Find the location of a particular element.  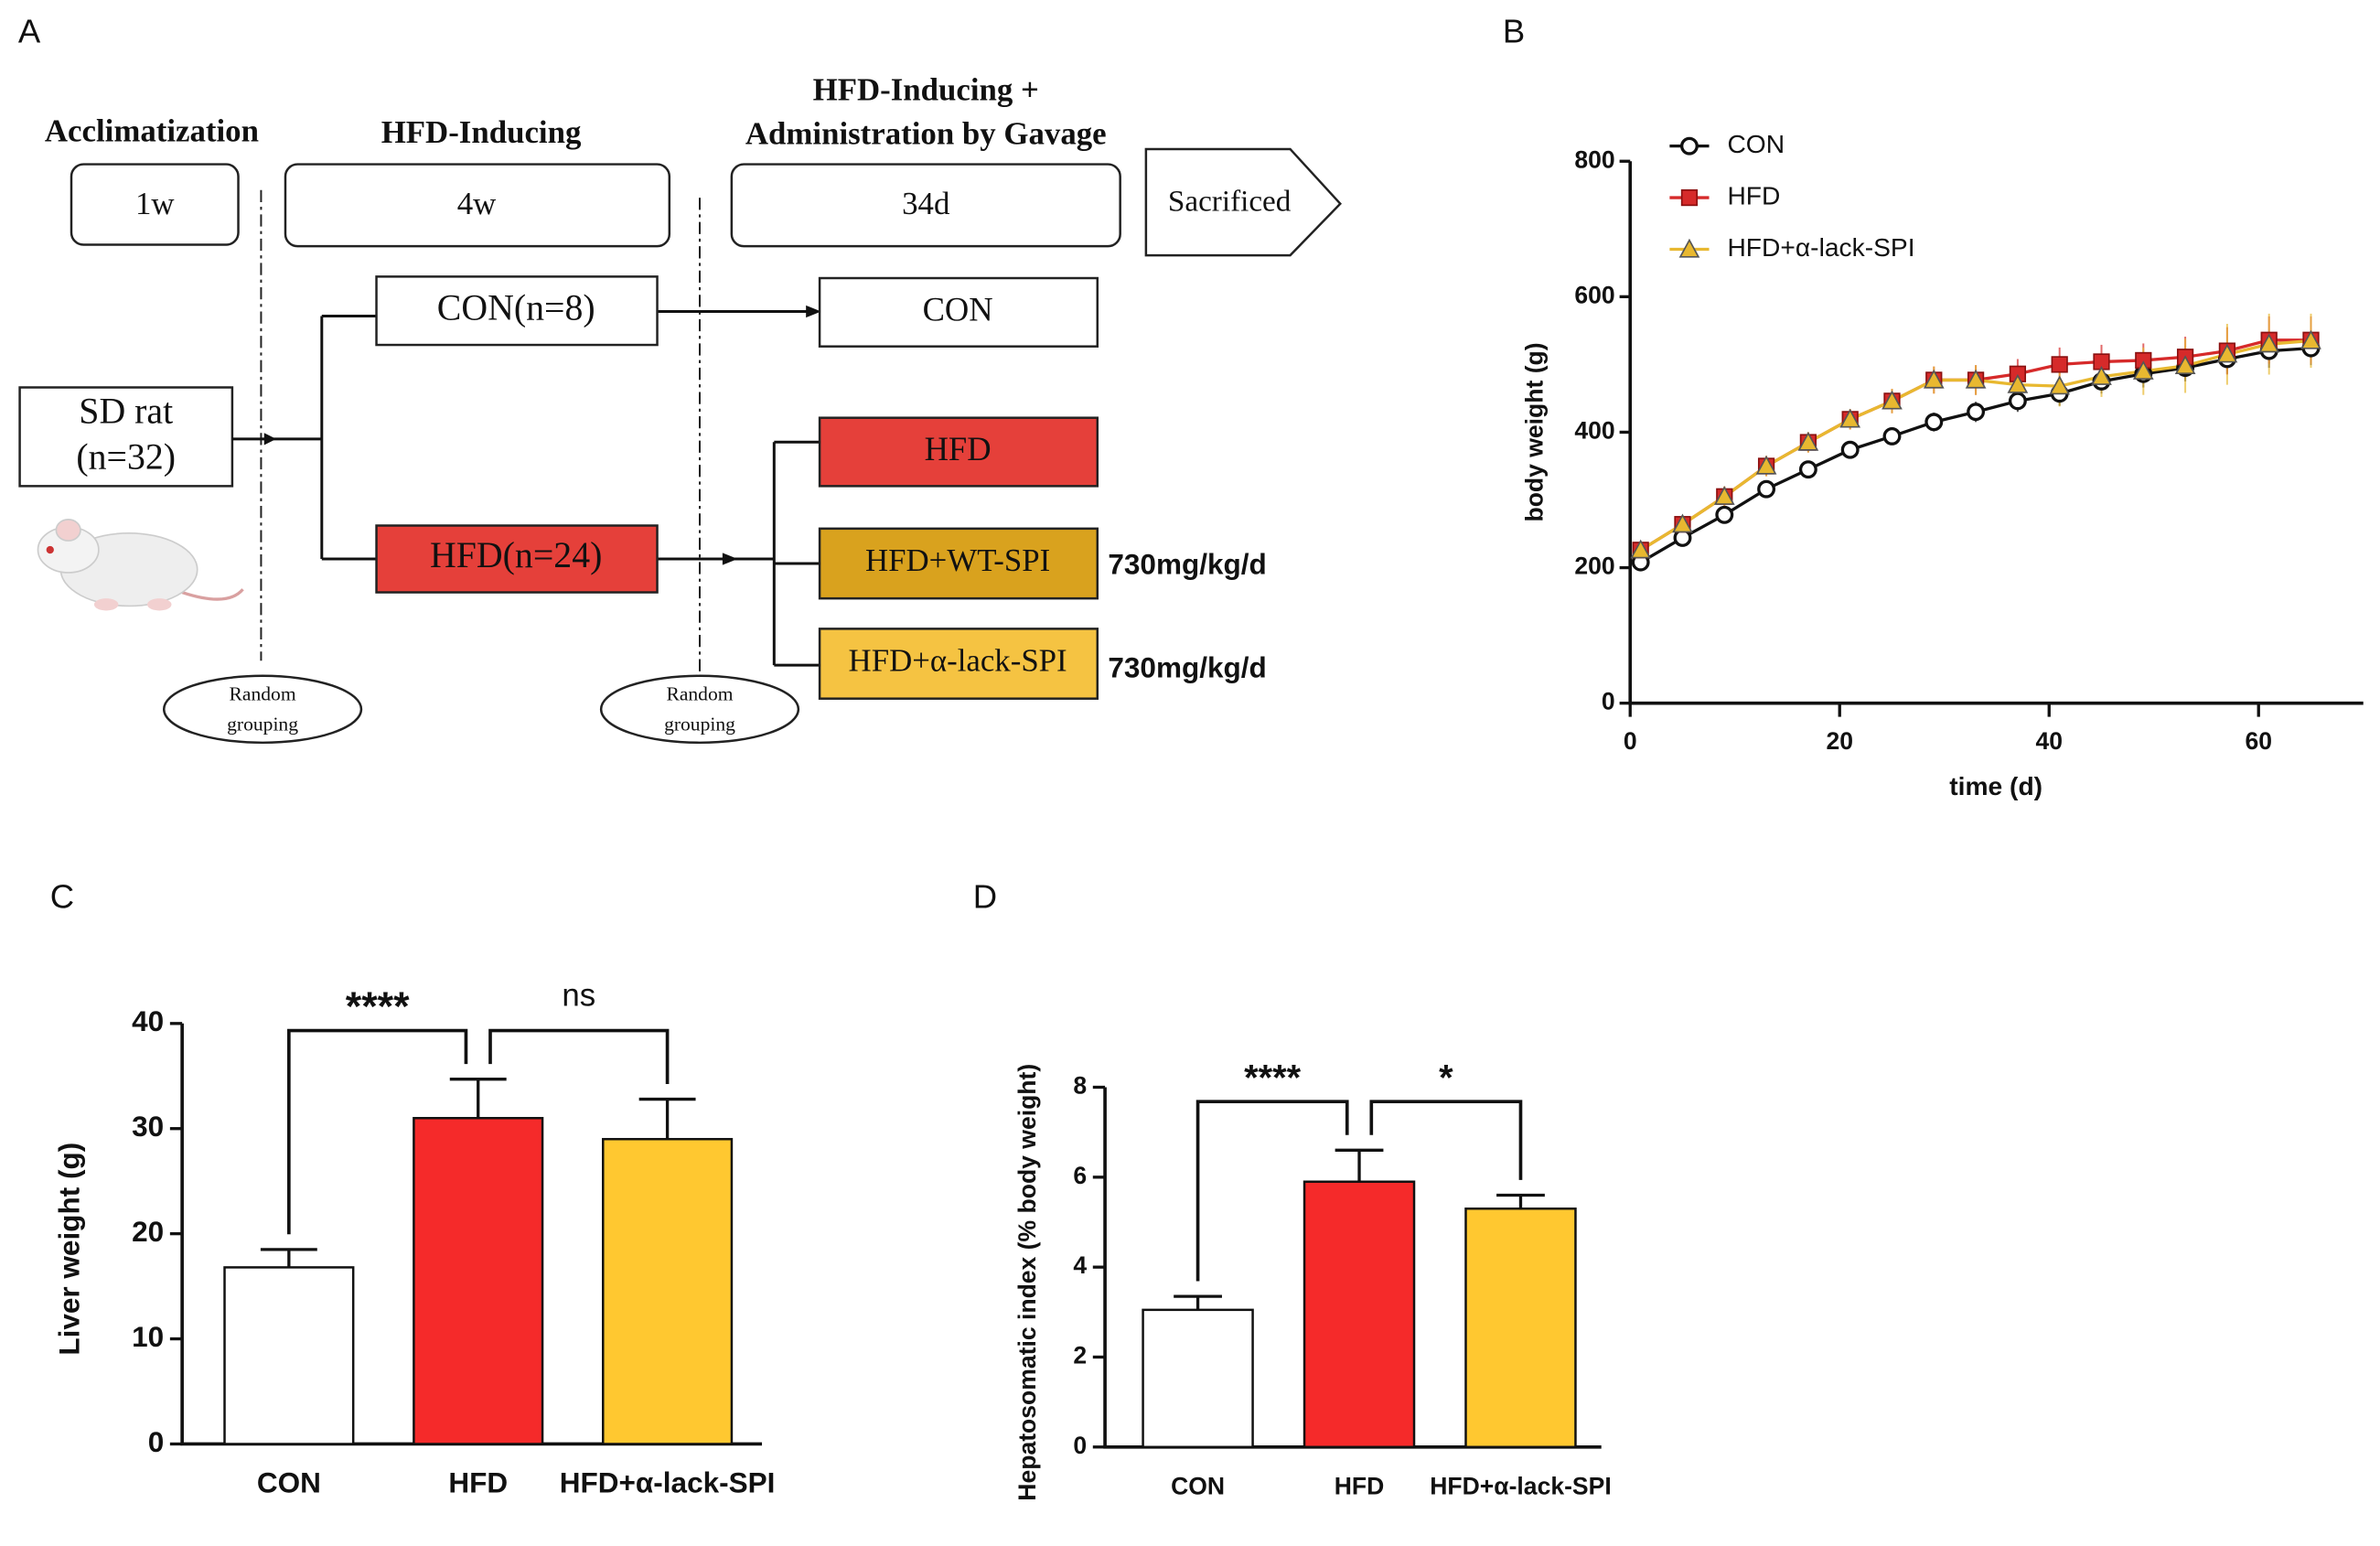

group-label: HFD(n=24) is located at coordinates (516, 555).